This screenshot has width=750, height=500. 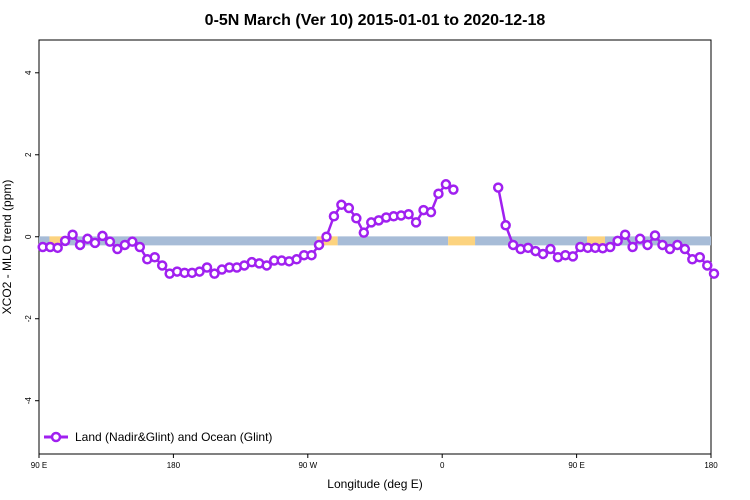 I want to click on x-tick-label: 0, so click(x=442, y=465).